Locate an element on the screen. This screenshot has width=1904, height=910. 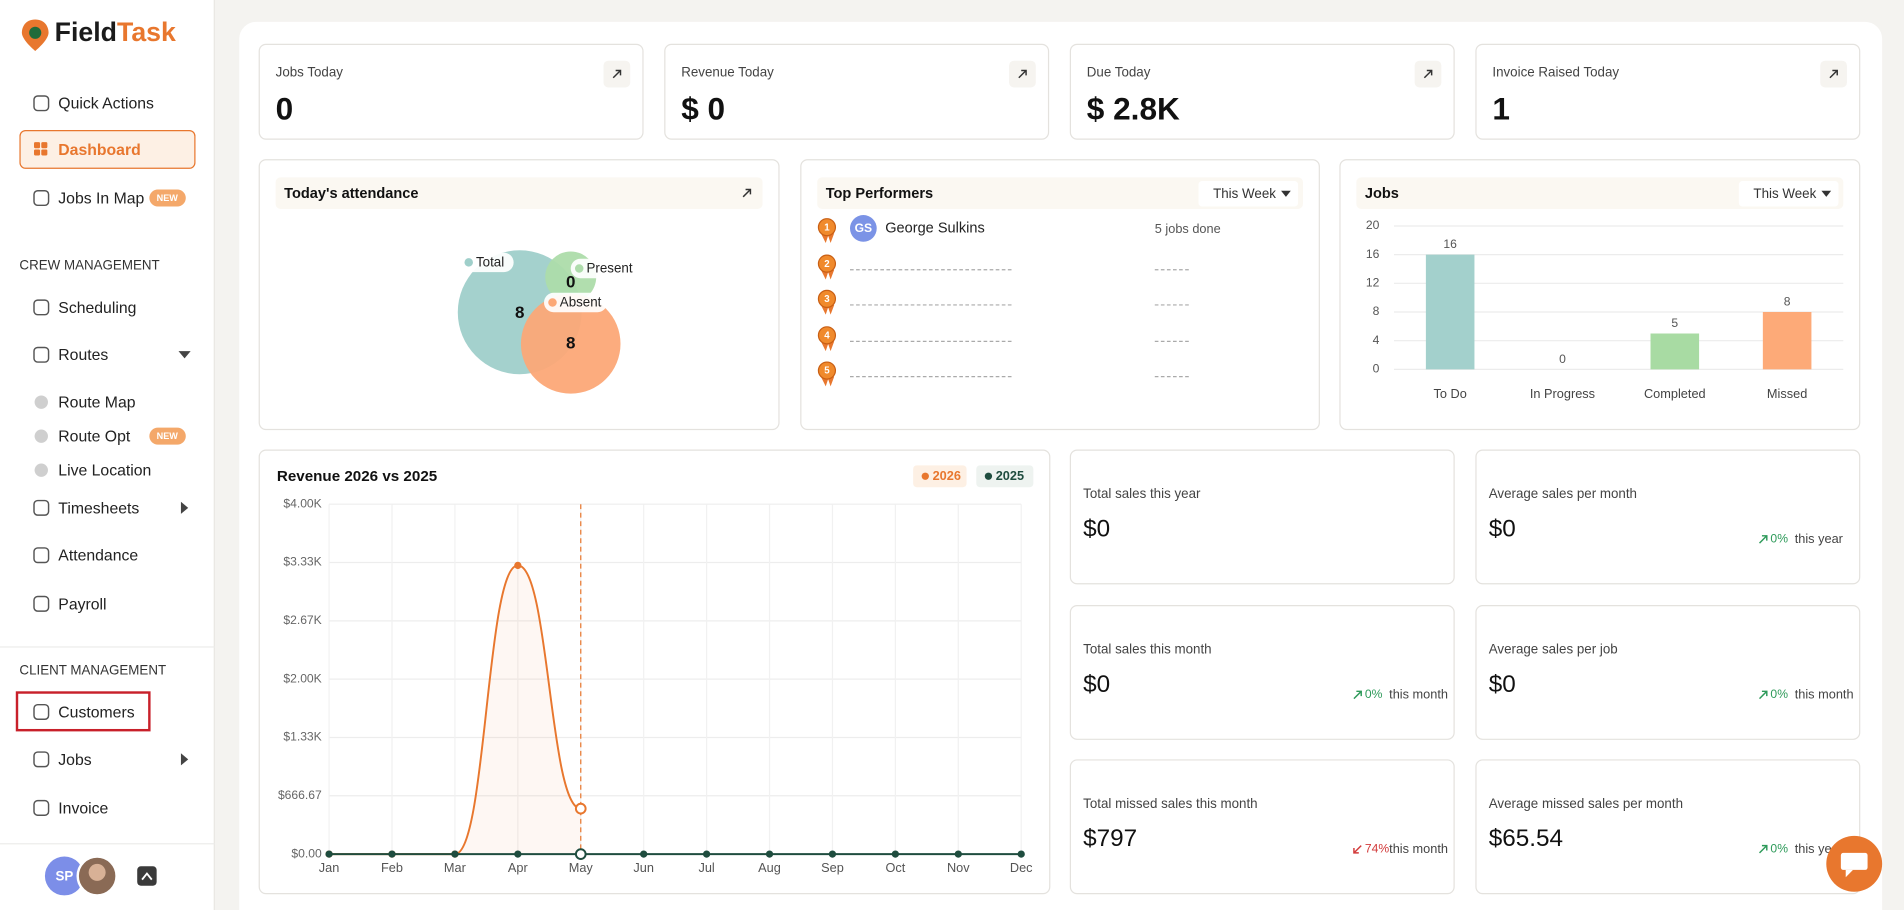
menu-item: Customers is located at coordinates (96, 712).